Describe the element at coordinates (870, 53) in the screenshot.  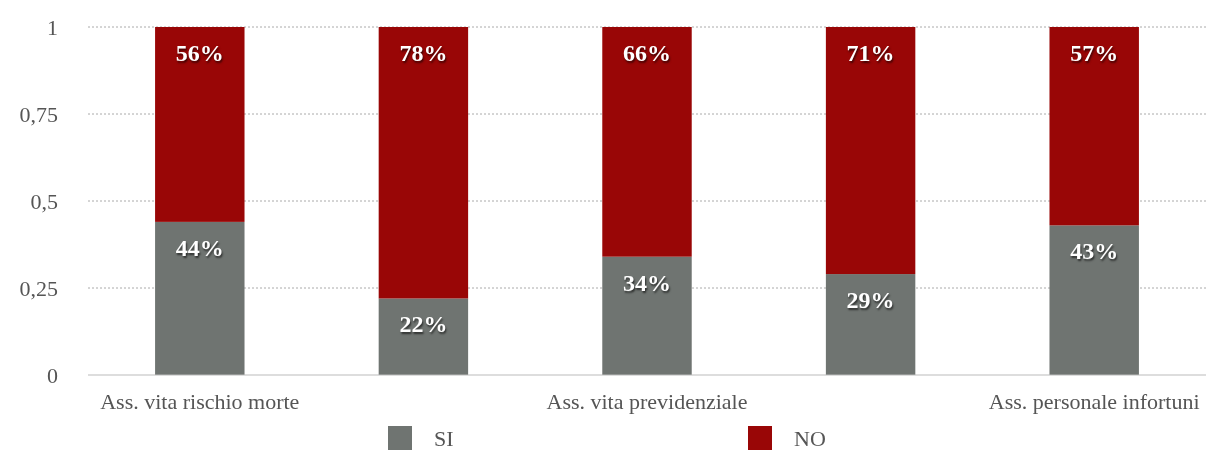
I see `data-label: 71%` at that location.